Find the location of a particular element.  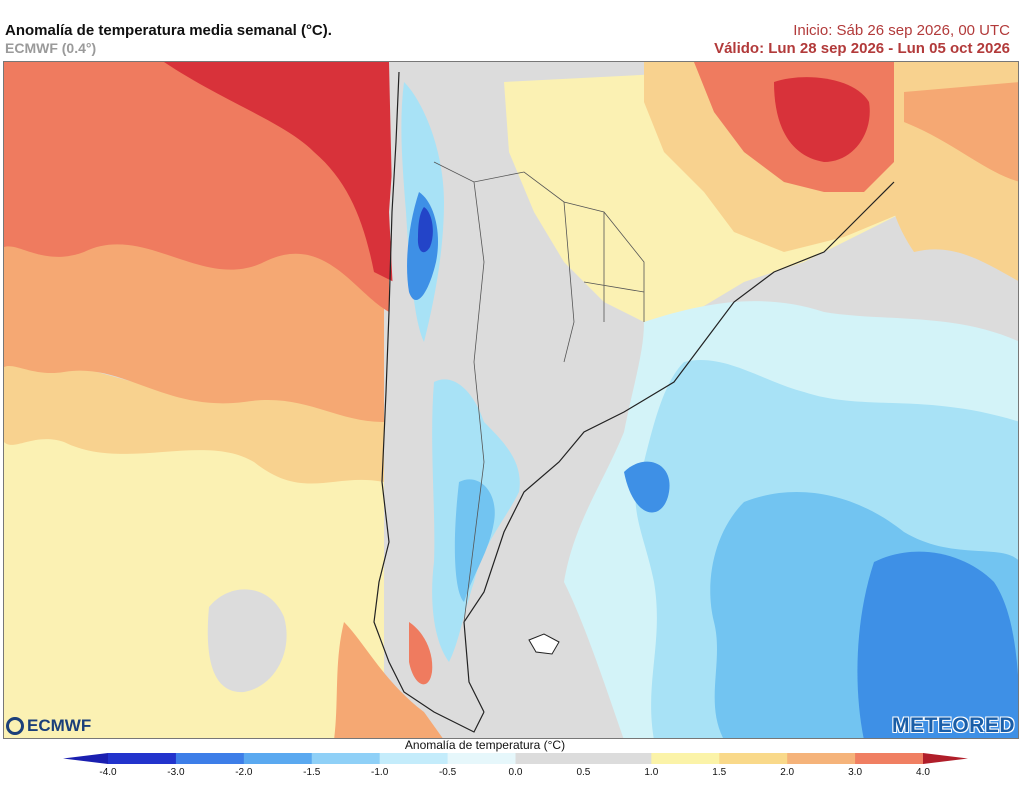

falkland-islands is located at coordinates (544, 644).